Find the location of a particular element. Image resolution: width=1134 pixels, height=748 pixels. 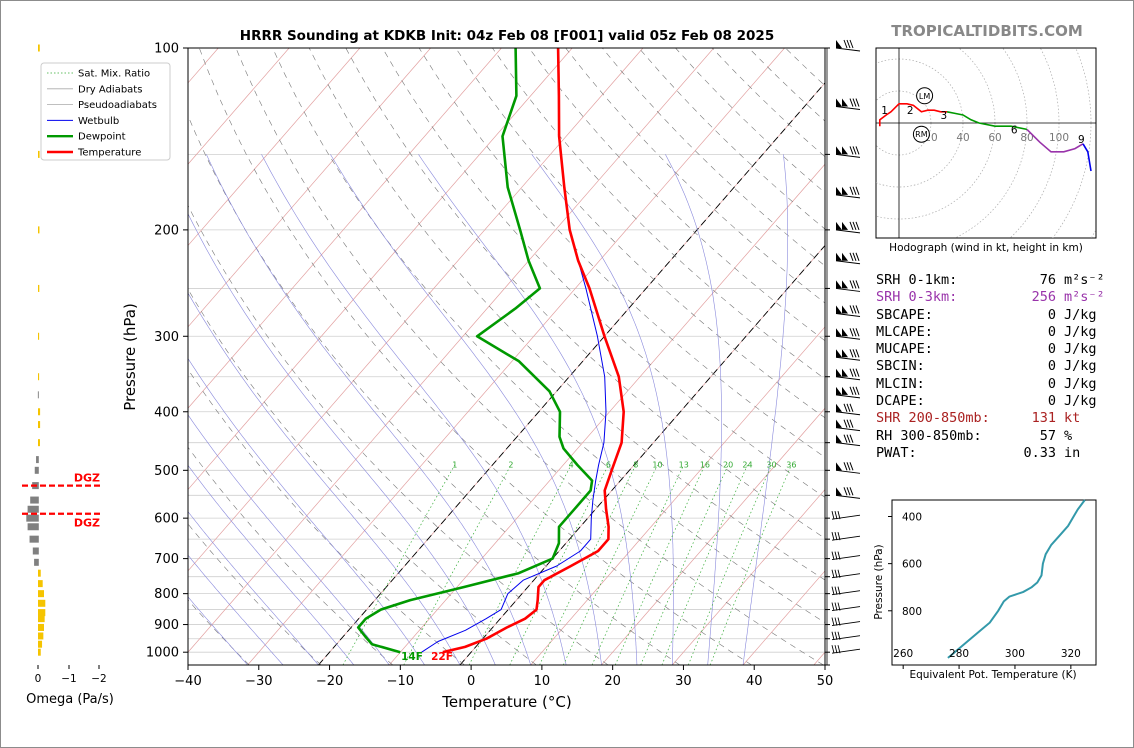

hodograph-ring-label: 80 is located at coordinates (1026, 138).